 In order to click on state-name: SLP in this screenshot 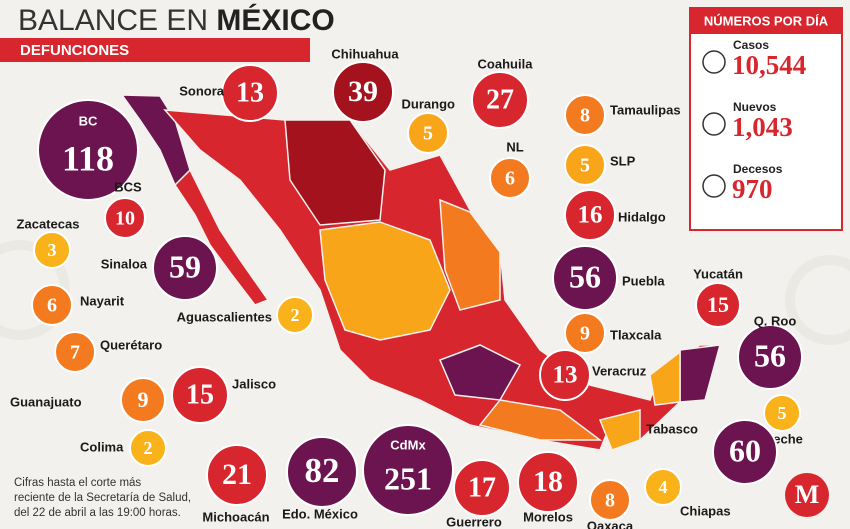, I will do `click(623, 160)`.